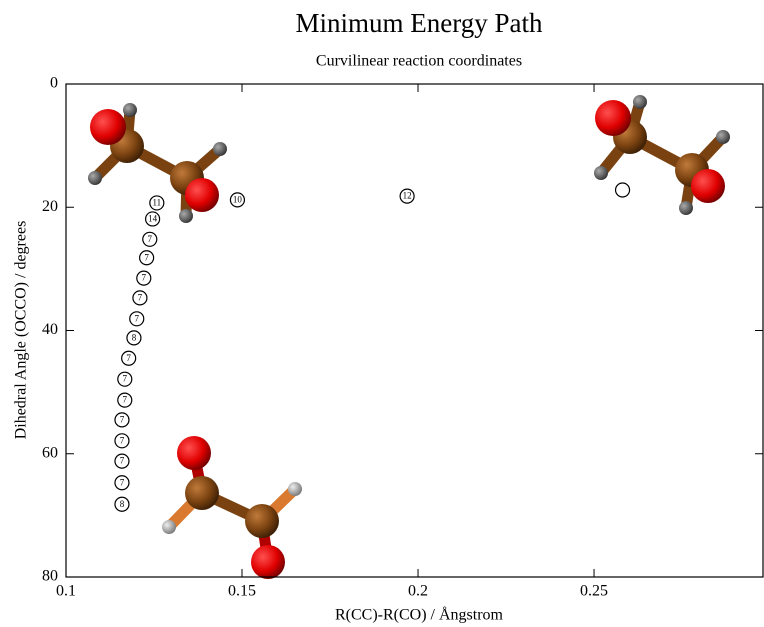 The width and height of the screenshot is (764, 627). I want to click on y-tick-label: 60, so click(50, 452).